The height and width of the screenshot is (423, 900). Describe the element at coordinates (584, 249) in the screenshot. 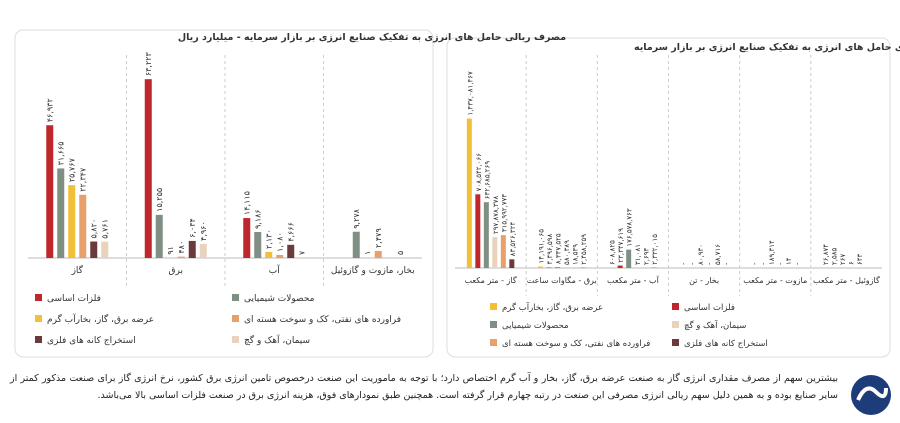

I see `value-label: ۲,۴۵۸,۲۵۹` at that location.